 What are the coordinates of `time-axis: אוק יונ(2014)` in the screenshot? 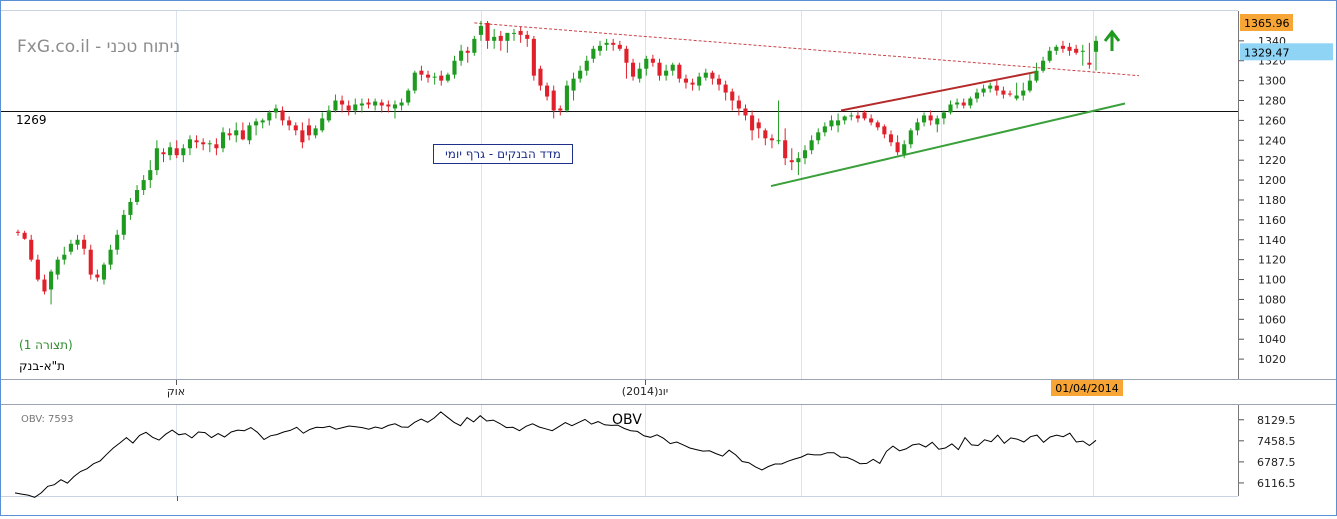 It's located at (417, 440).